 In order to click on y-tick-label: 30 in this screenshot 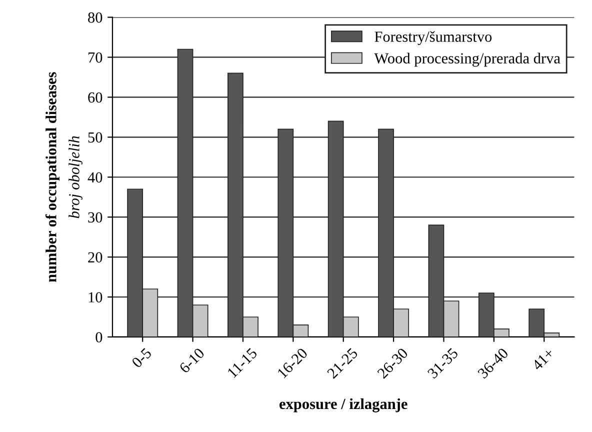, I will do `click(95, 217)`.